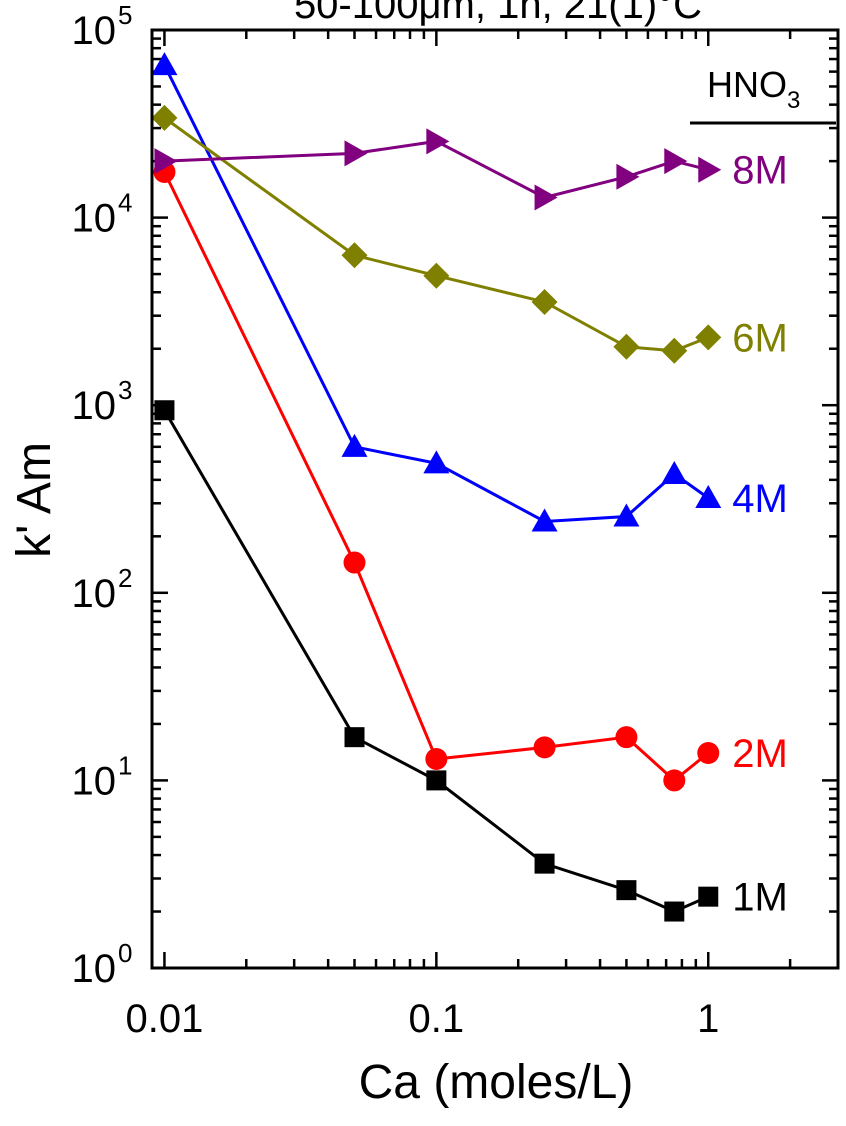 This screenshot has height=1126, width=846. I want to click on chart-title: 50-100μm, 1h, 21(1)°C, so click(498, 13).